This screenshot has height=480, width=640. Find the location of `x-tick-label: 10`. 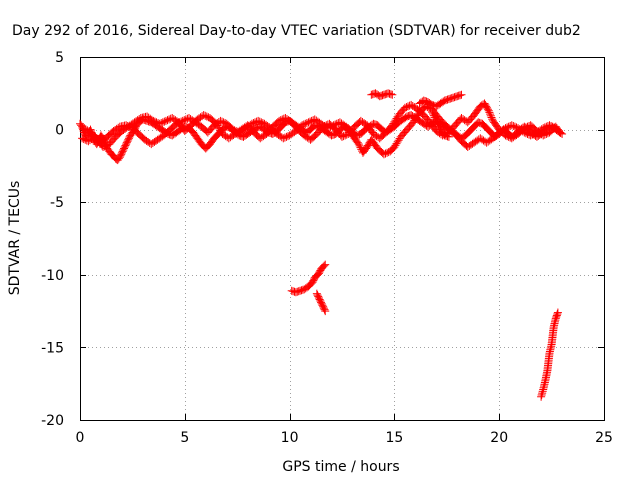

x-tick-label: 10 is located at coordinates (290, 438).